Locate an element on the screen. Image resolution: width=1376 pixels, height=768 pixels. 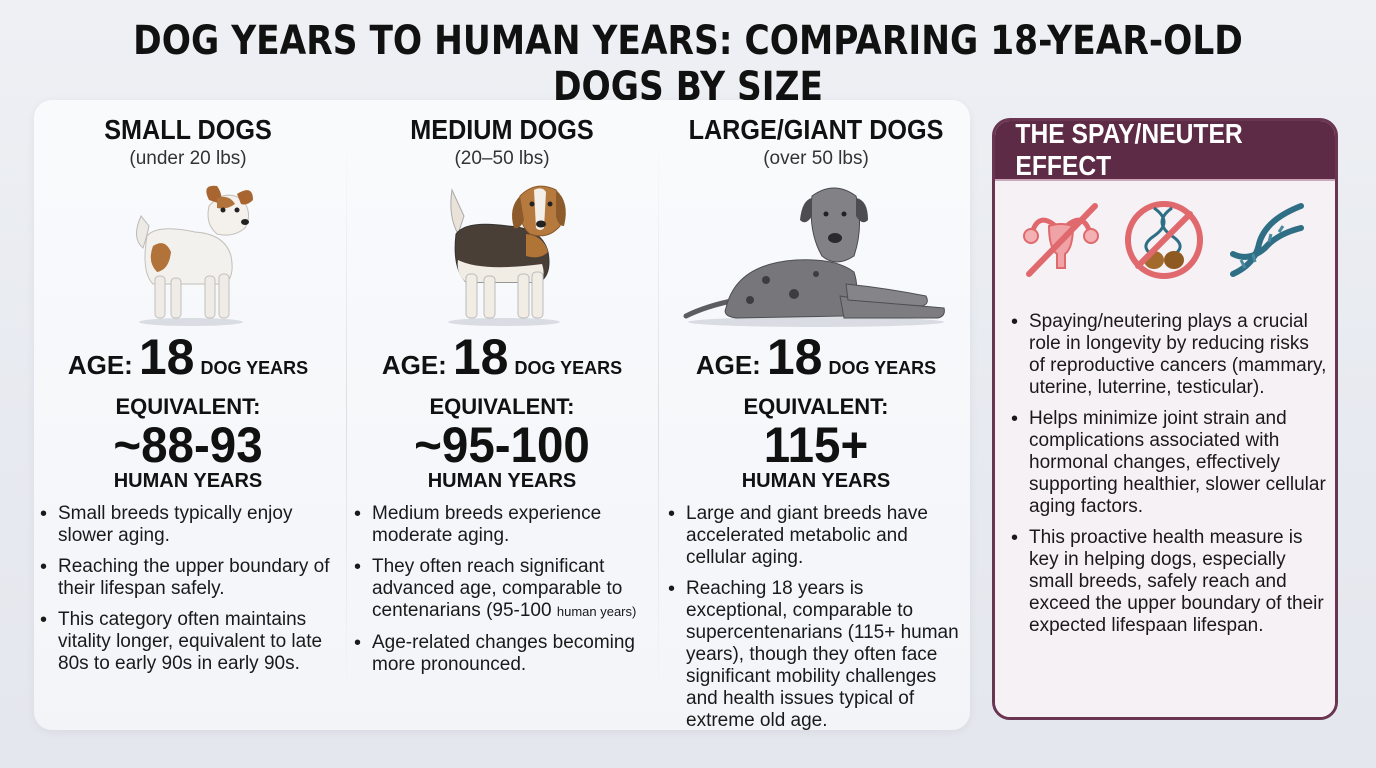
weight-range: (20–50 lbs) is located at coordinates (502, 158).